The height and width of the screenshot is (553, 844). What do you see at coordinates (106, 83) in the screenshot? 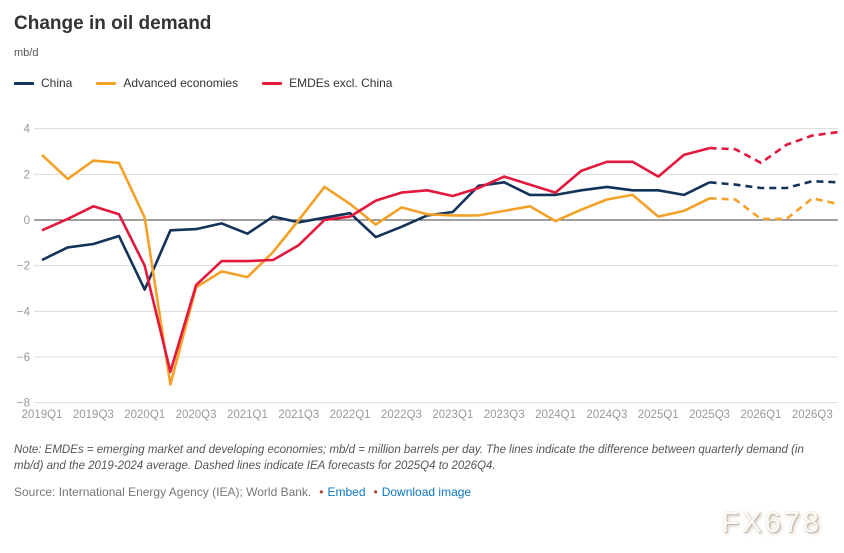
I see `advanced-economies-line-swatch` at bounding box center [106, 83].